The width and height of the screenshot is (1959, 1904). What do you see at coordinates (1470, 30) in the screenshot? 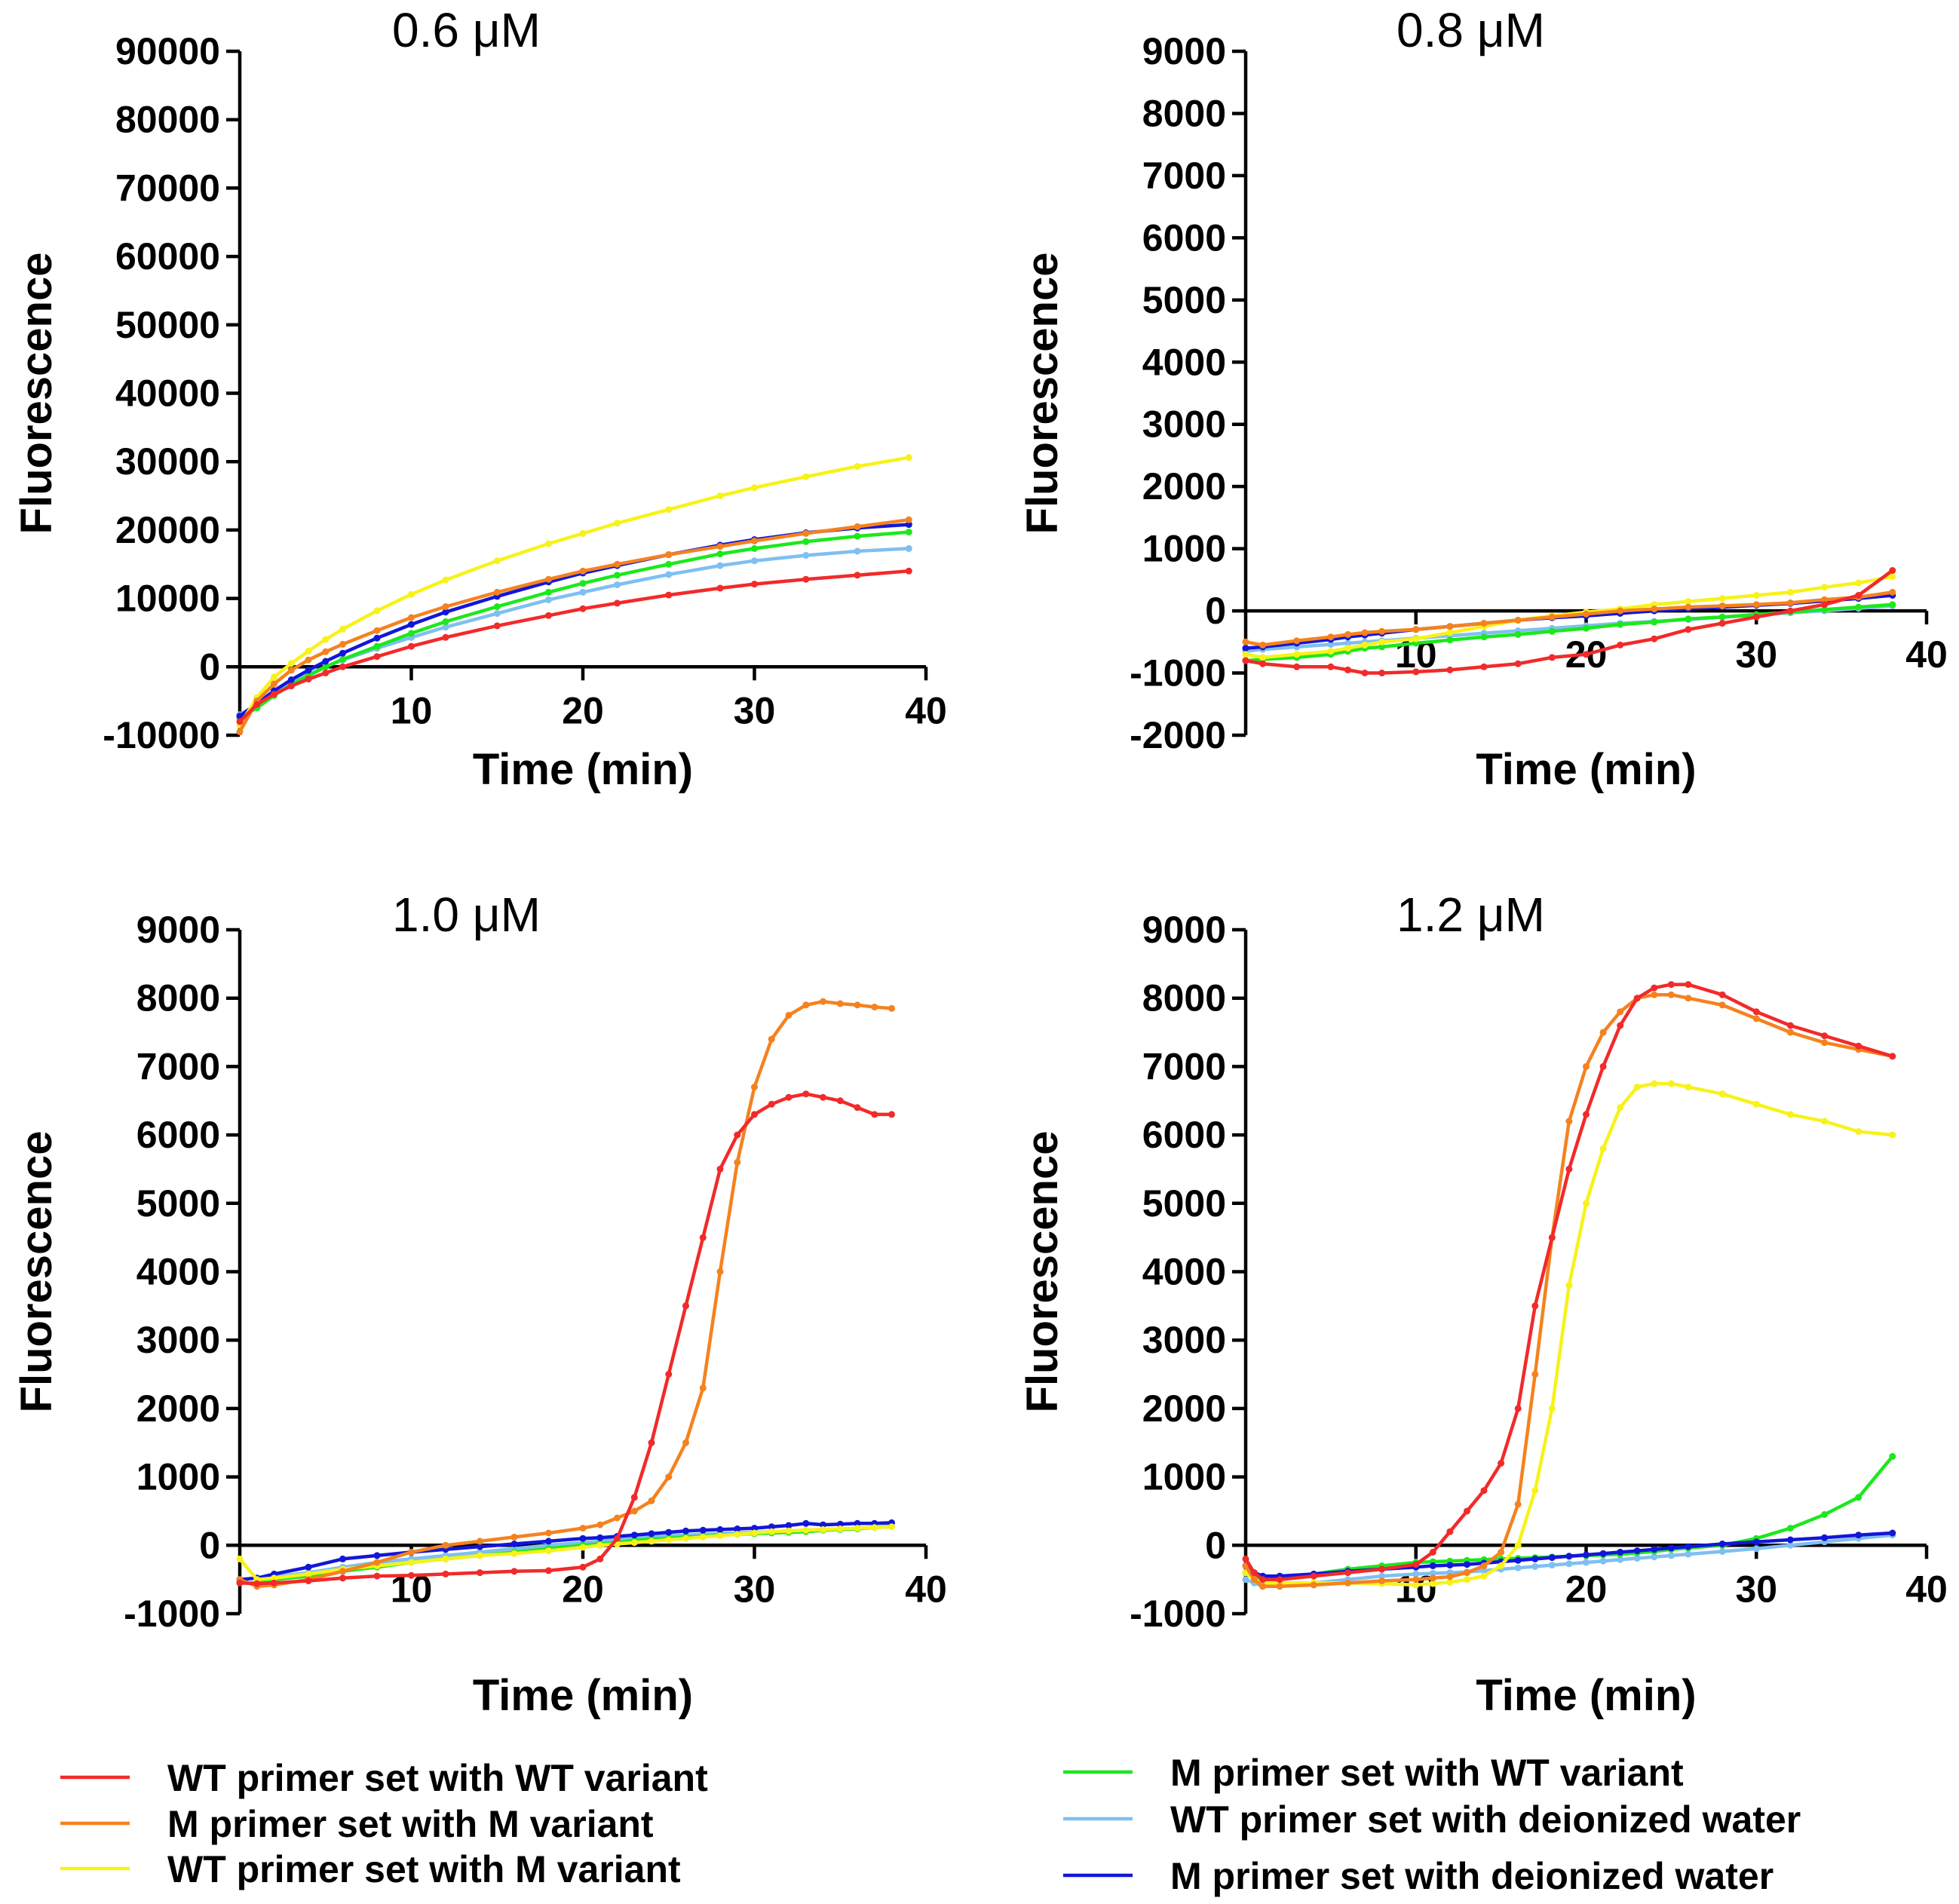
I see `panel-title: 0.8 μM` at bounding box center [1470, 30].